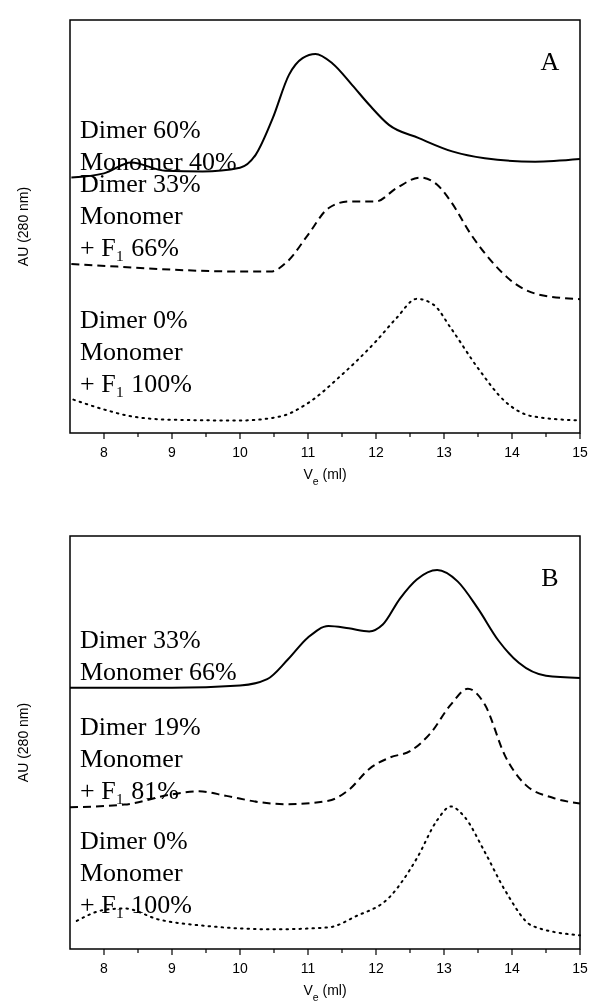 The image size is (589, 1004). Describe the element at coordinates (140, 759) in the screenshot. I see `series-label: Dimer 19% Monomer + F₁ 81%` at that location.